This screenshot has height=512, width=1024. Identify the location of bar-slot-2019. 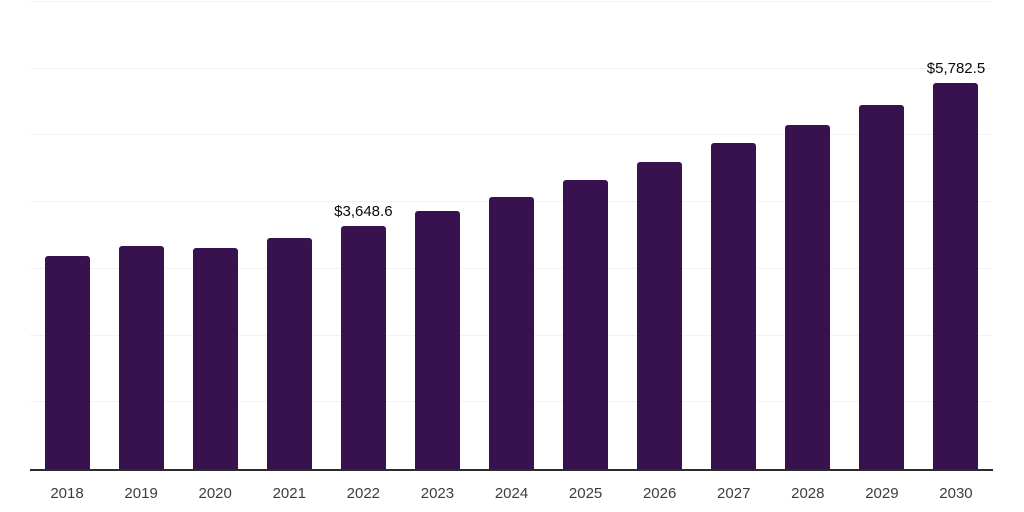
(141, 235).